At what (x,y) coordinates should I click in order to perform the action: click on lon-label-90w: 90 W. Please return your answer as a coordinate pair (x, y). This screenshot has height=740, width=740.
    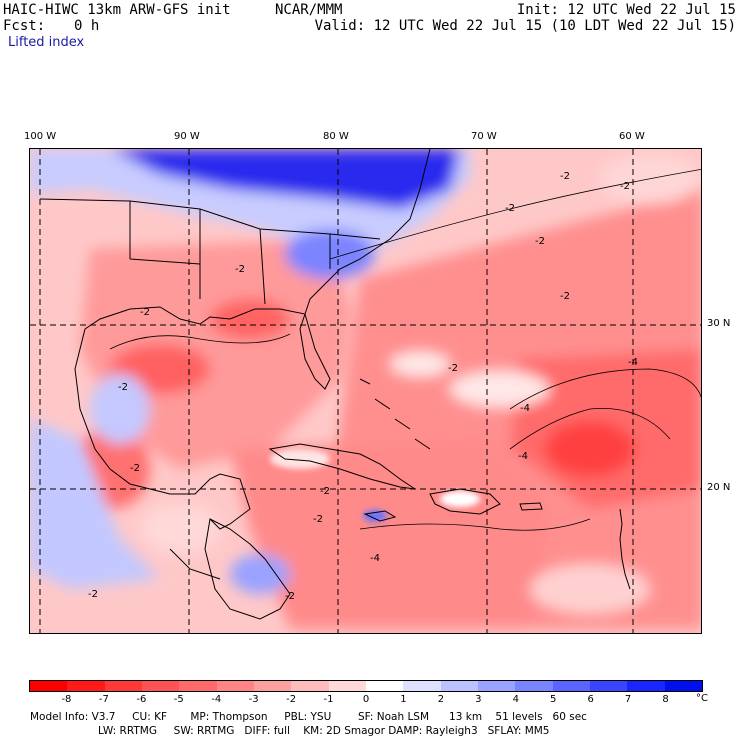
    Looking at the image, I should click on (187, 136).